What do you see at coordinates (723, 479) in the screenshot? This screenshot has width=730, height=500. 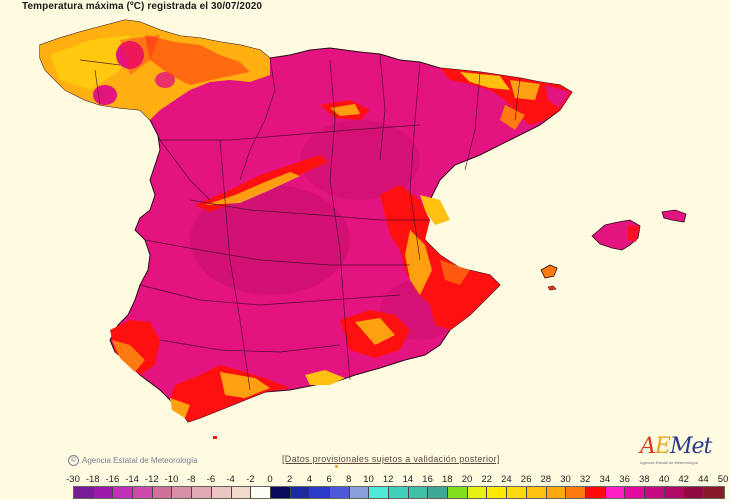 I see `legend-label: 50` at bounding box center [723, 479].